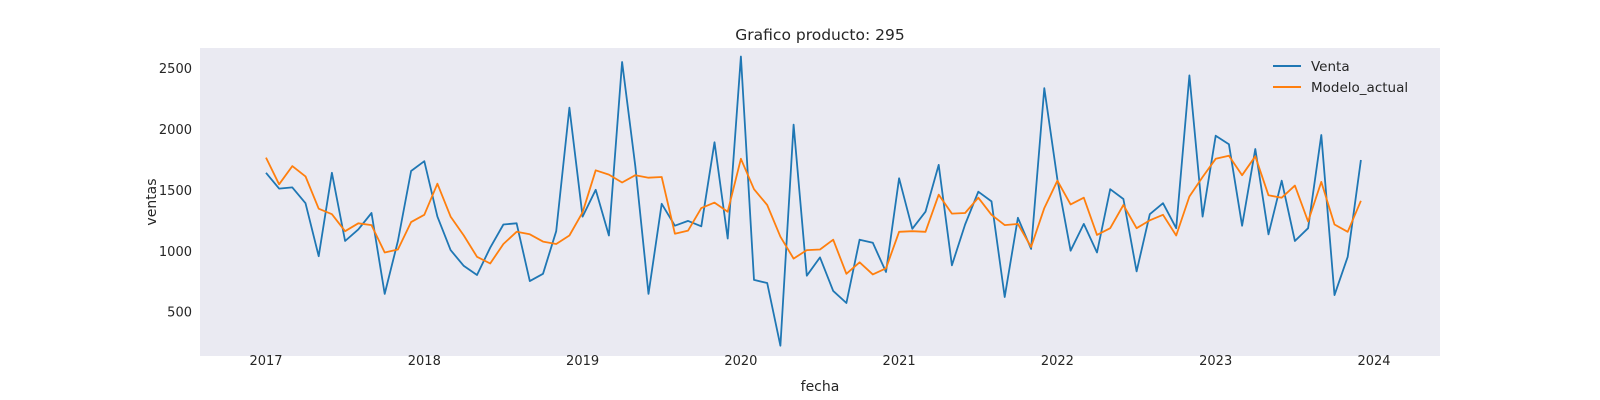 This screenshot has height=400, width=1600. What do you see at coordinates (899, 361) in the screenshot?
I see `x-tick-label: 2021` at bounding box center [899, 361].